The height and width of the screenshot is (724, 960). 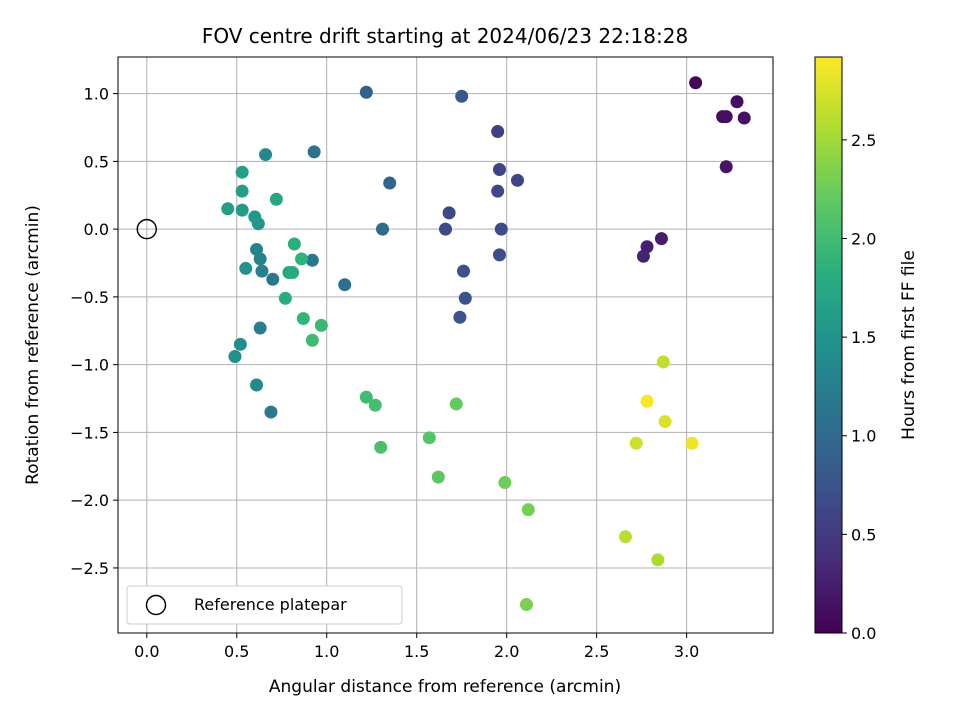 I want to click on y-tick-label: 0.5, so click(x=96, y=161).